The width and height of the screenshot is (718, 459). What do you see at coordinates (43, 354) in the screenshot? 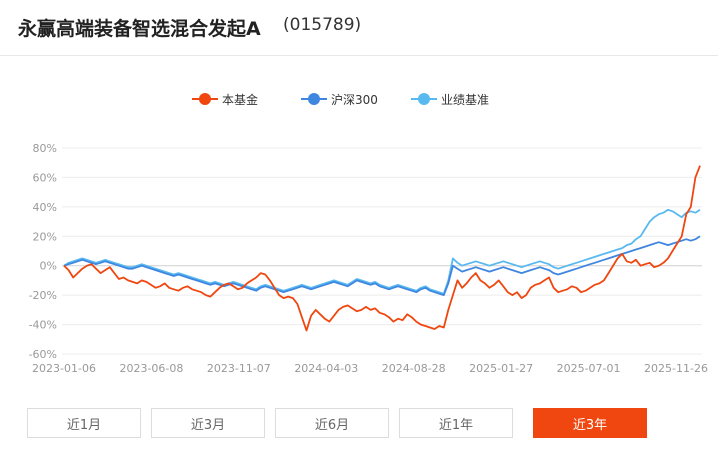
I see `y-tick-label: -60%` at bounding box center [43, 354].